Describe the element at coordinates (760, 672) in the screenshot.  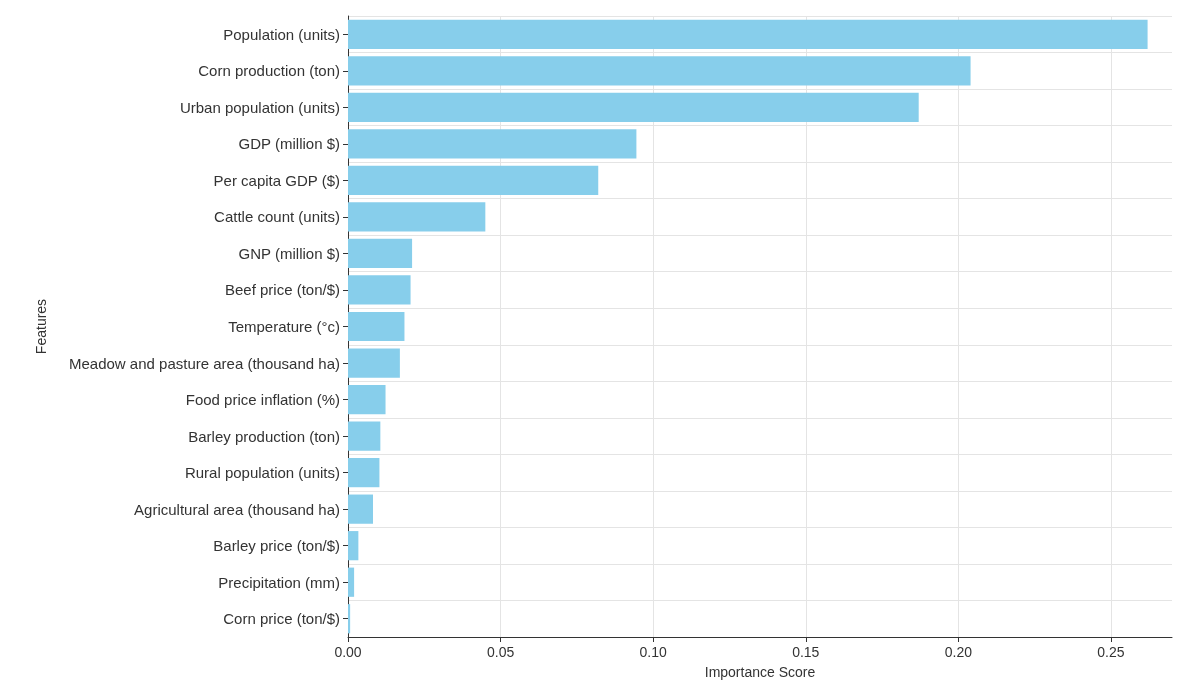
I see `x-axis-title: Importance Score` at that location.